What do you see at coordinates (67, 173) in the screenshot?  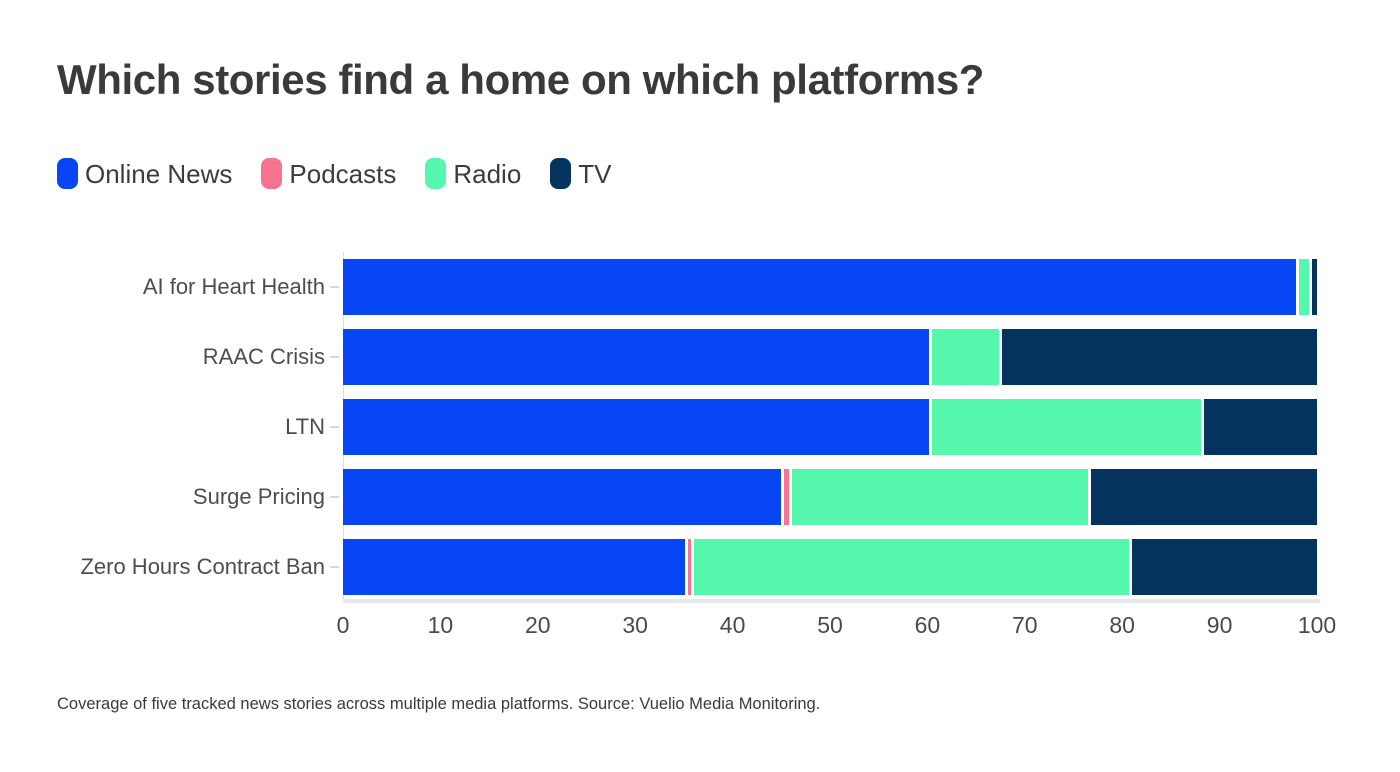 I see `legend-swatch-online-news` at bounding box center [67, 173].